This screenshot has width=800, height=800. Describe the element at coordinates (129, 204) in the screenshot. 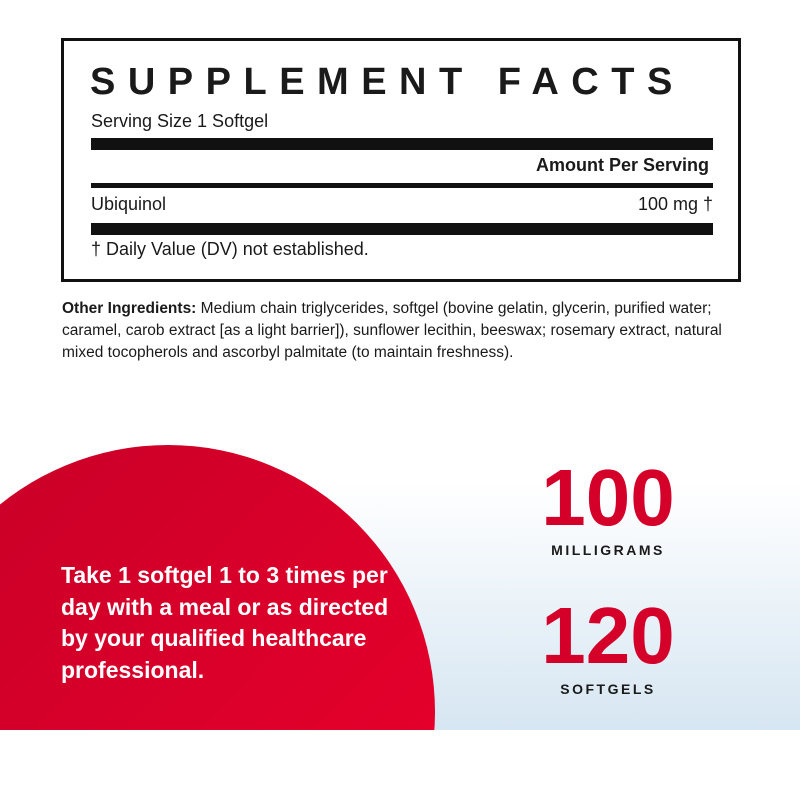

I see `nutrient-name: Ubiquinol` at that location.